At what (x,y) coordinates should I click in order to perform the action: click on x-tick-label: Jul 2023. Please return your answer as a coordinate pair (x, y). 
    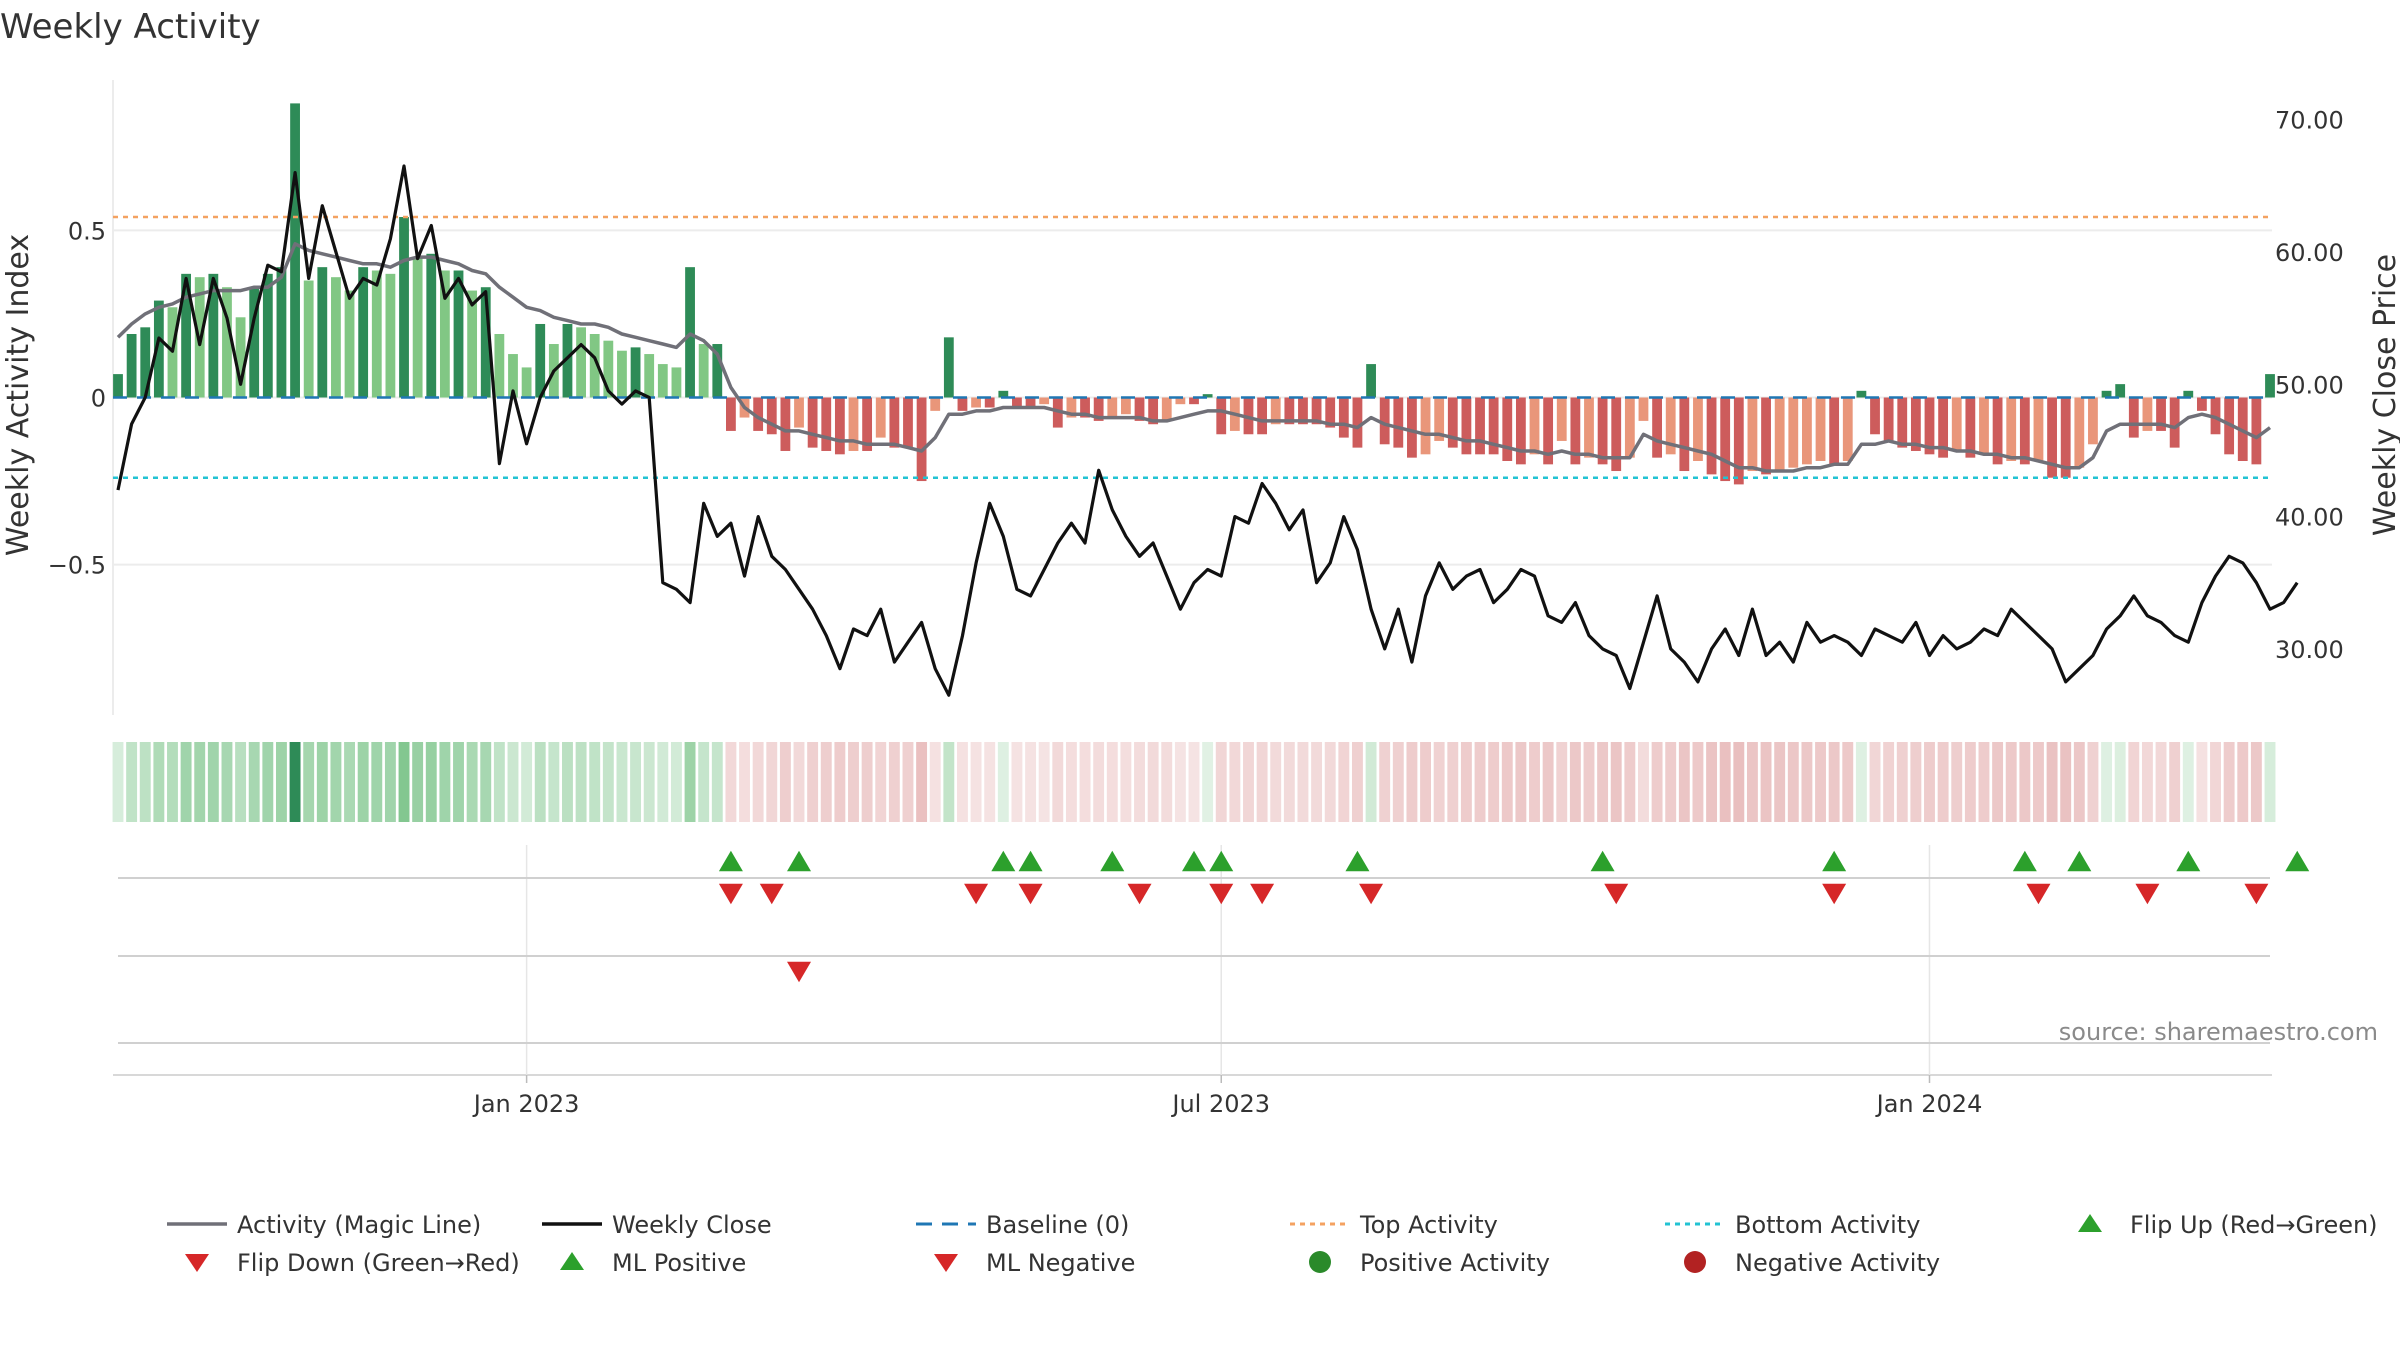
    Looking at the image, I should click on (1220, 1104).